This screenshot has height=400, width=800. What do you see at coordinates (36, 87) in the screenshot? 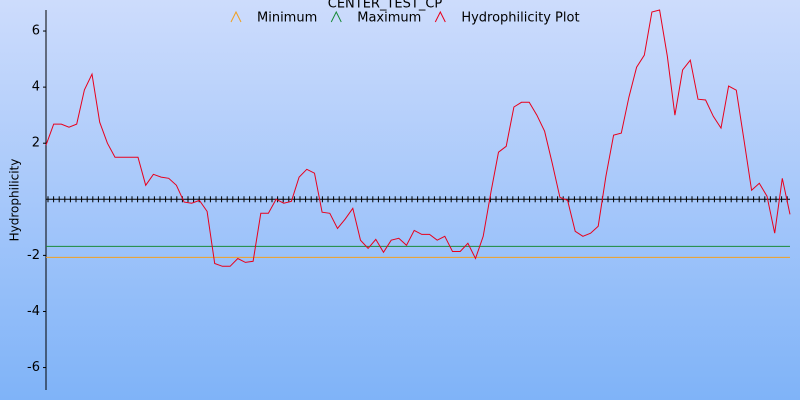
I see `y-tick-label: 4` at bounding box center [36, 87].